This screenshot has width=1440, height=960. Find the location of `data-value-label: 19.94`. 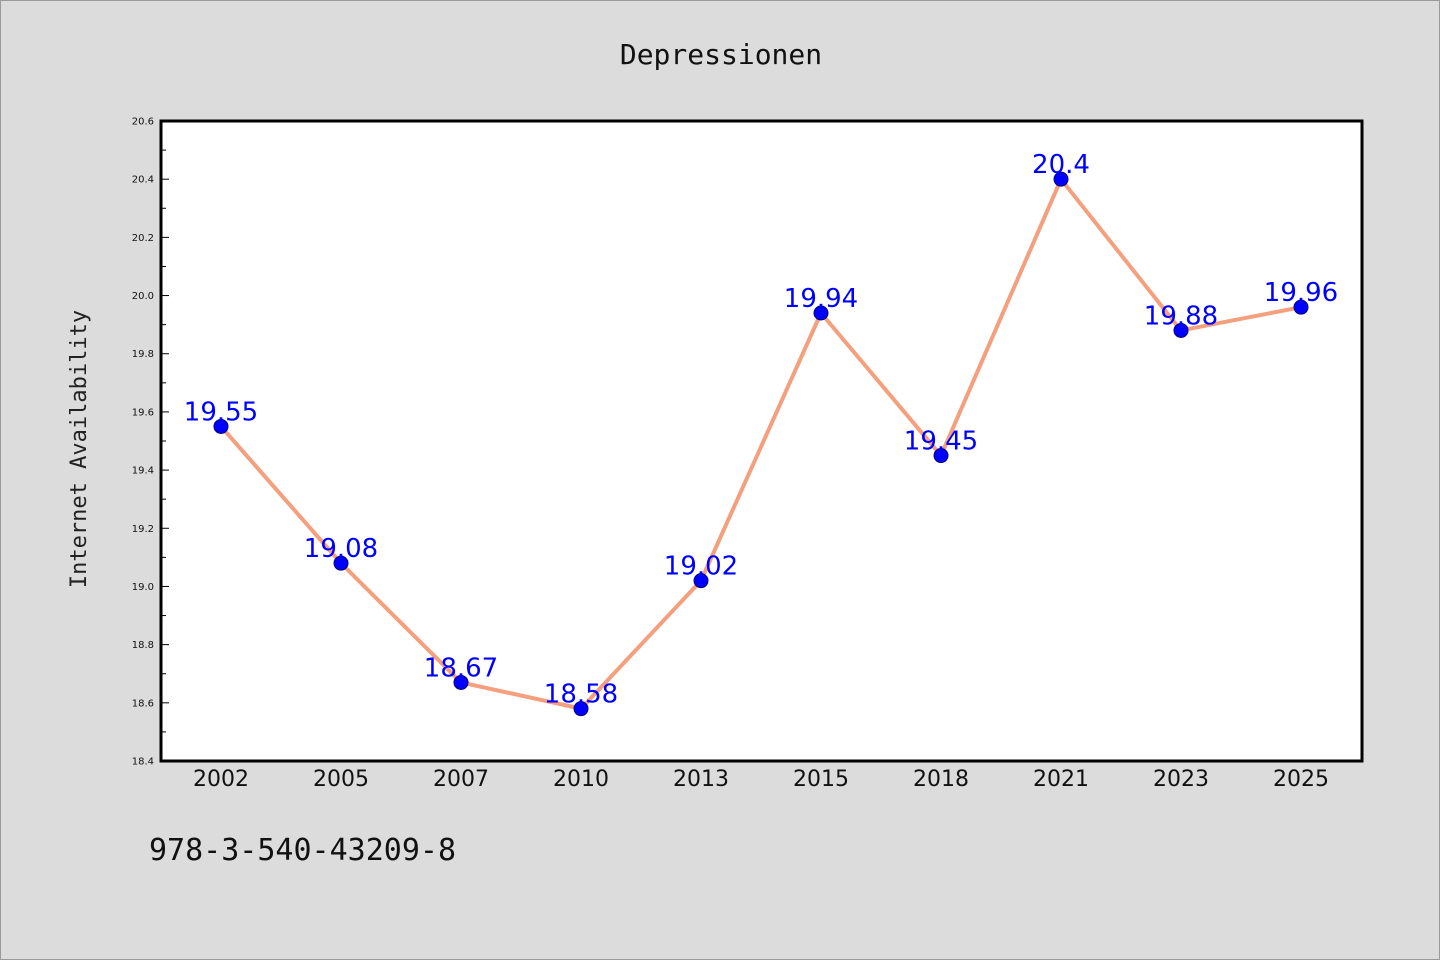

data-value-label: 19.94 is located at coordinates (821, 299).